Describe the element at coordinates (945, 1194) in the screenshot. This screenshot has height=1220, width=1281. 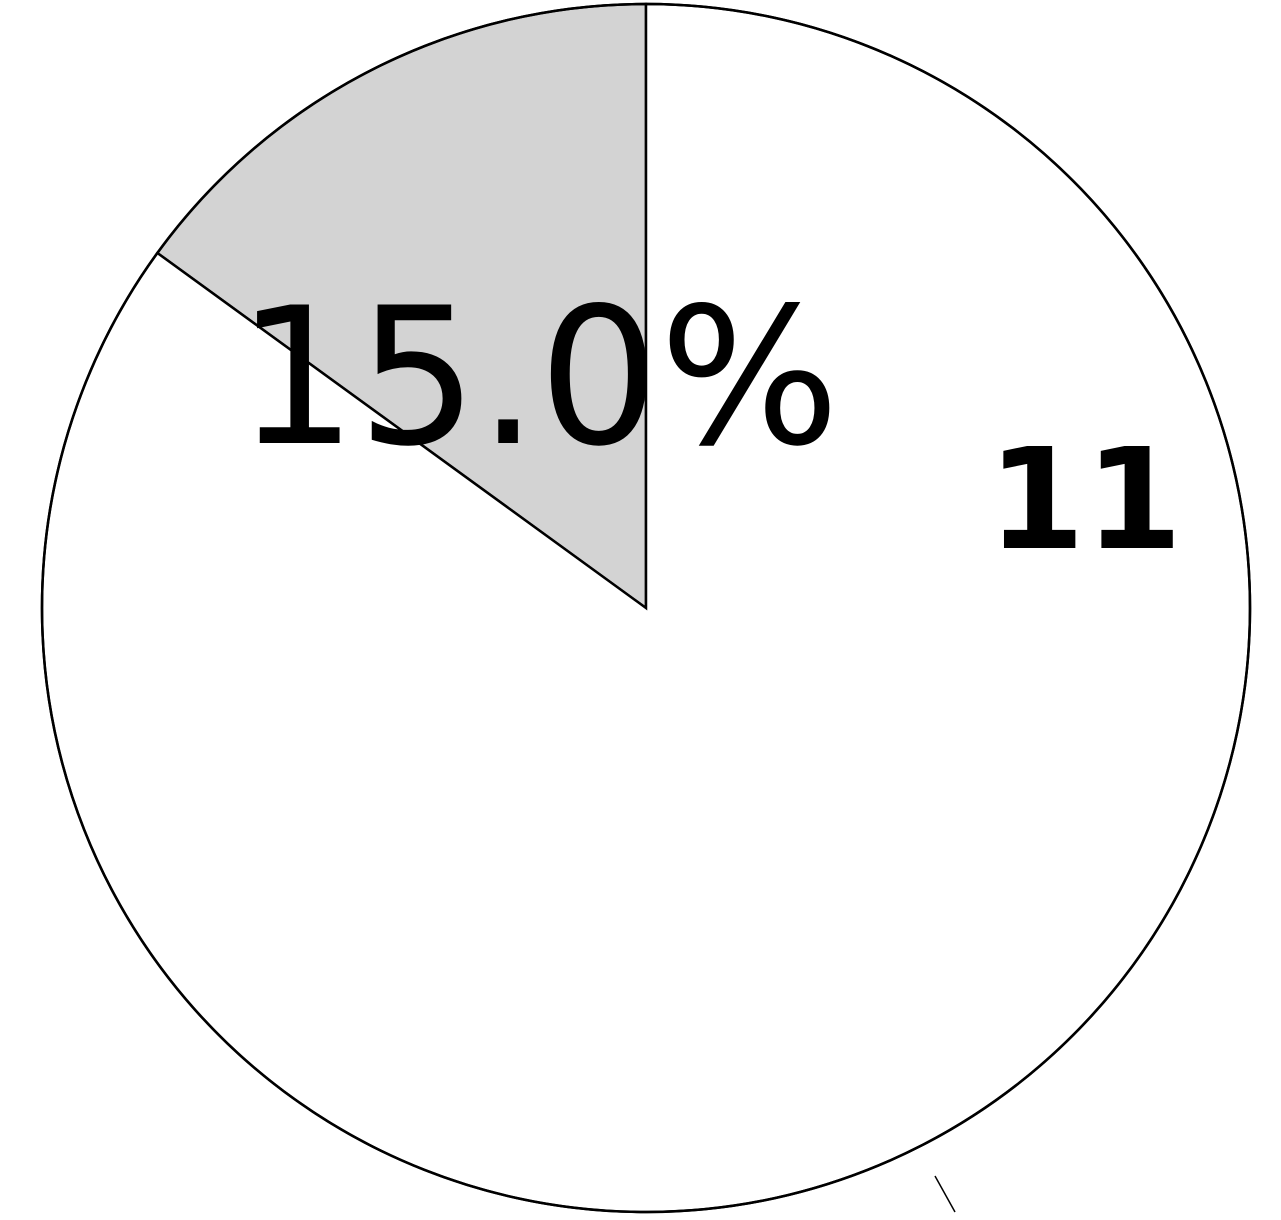
I see `leader-line` at that location.